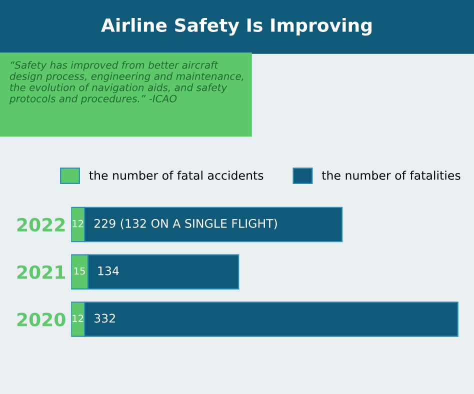 This screenshot has width=474, height=394. Describe the element at coordinates (185, 224) in the screenshot. I see `data-label: 229 (132 ON A SINGLE FLIGHT)` at that location.